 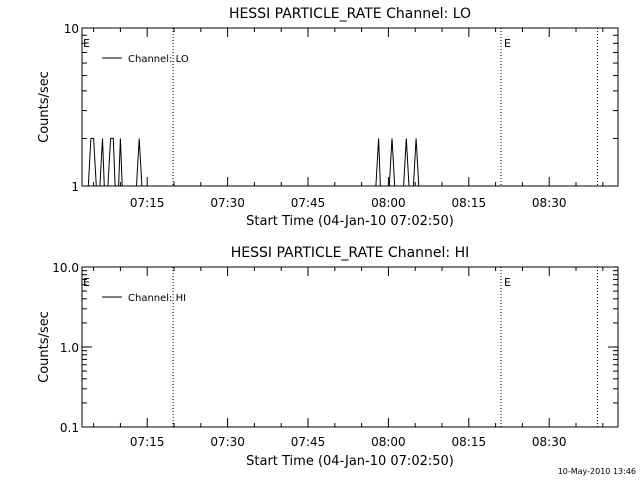 I want to click on legend-entry: Channel: LO, so click(x=158, y=59).